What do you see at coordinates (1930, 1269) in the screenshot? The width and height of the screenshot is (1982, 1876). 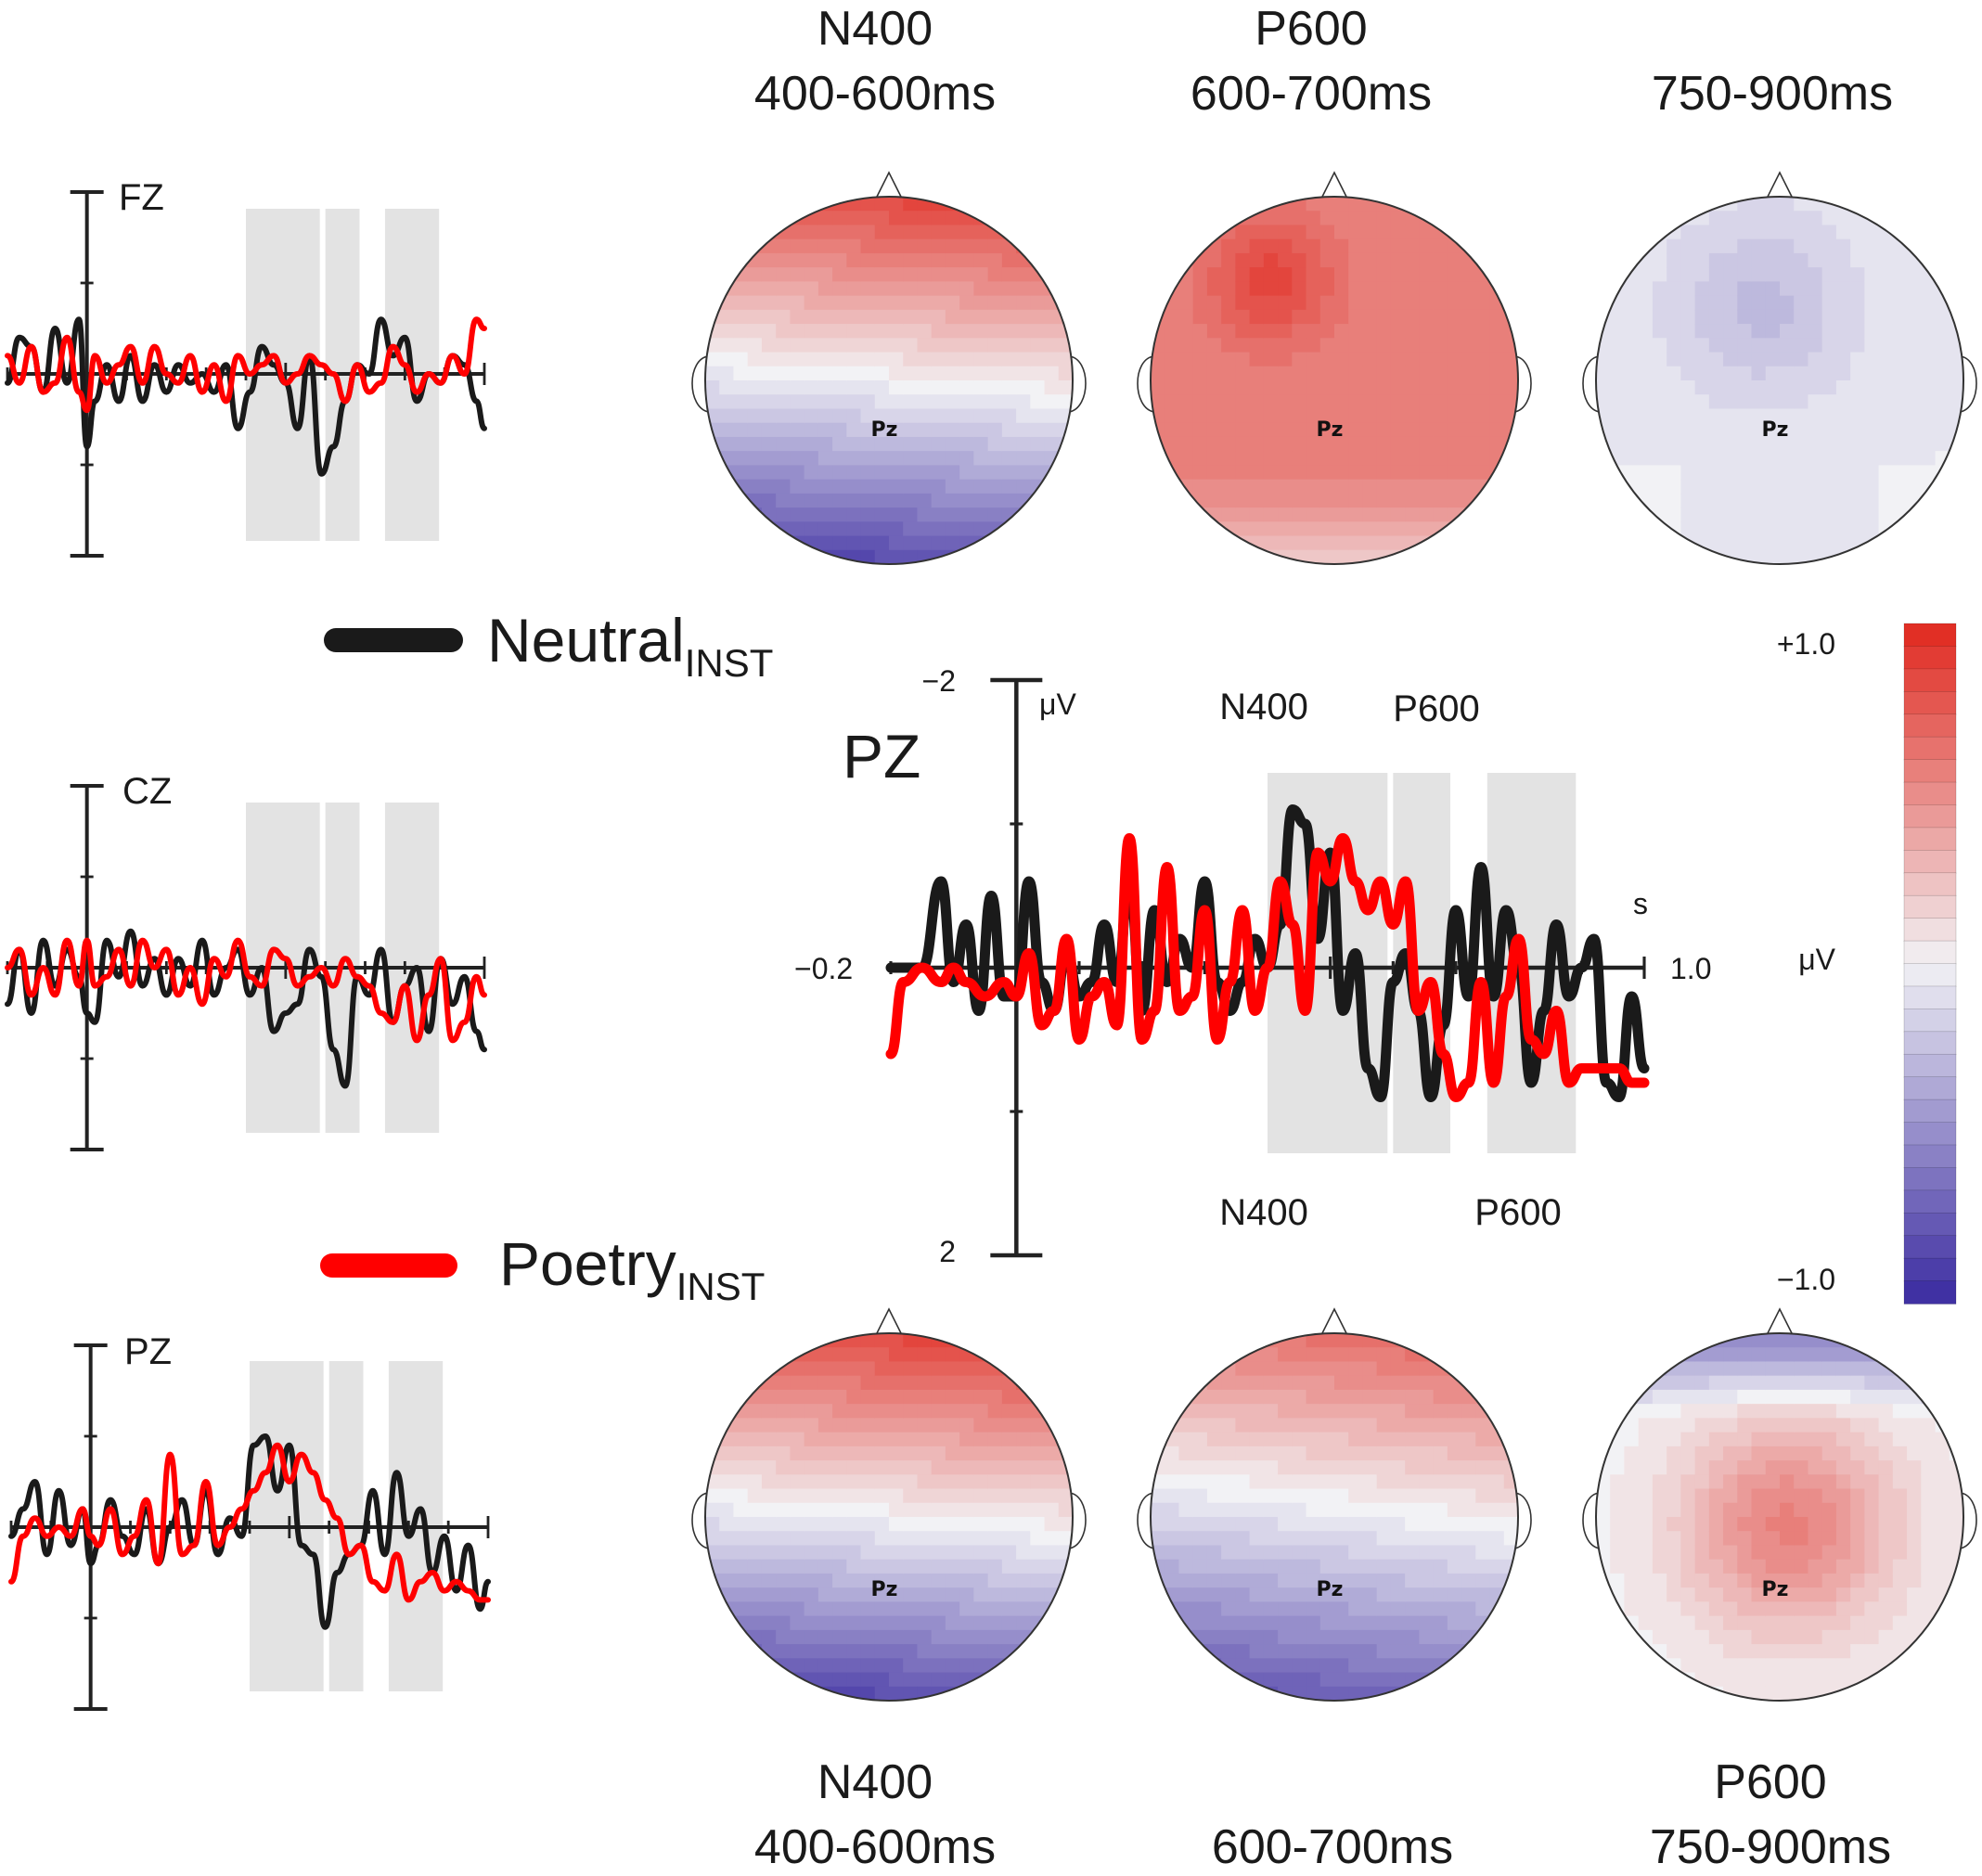 I see `colorbar-step` at bounding box center [1930, 1269].